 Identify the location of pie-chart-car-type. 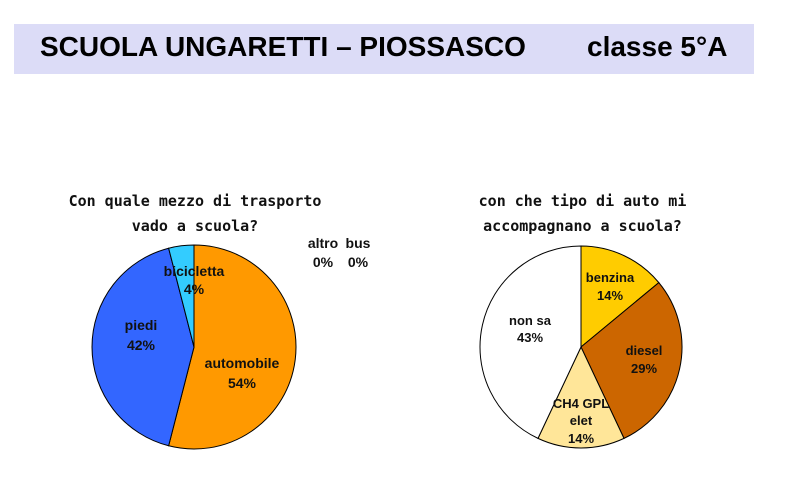
(581, 347).